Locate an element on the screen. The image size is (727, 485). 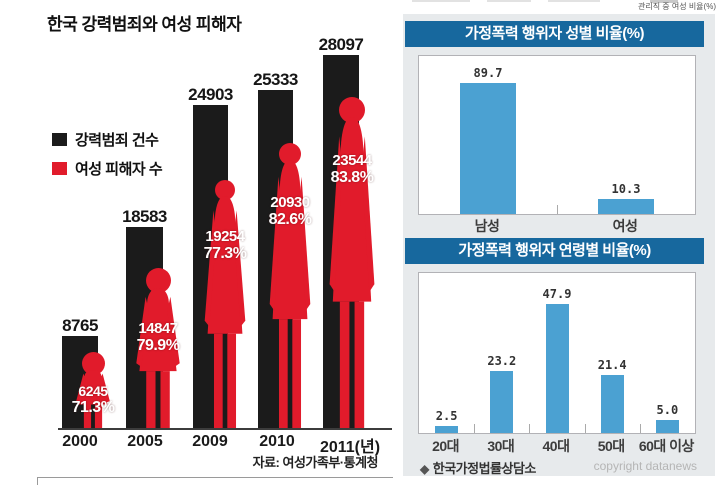
copyright-label: copyright datanews is located at coordinates (645, 466).